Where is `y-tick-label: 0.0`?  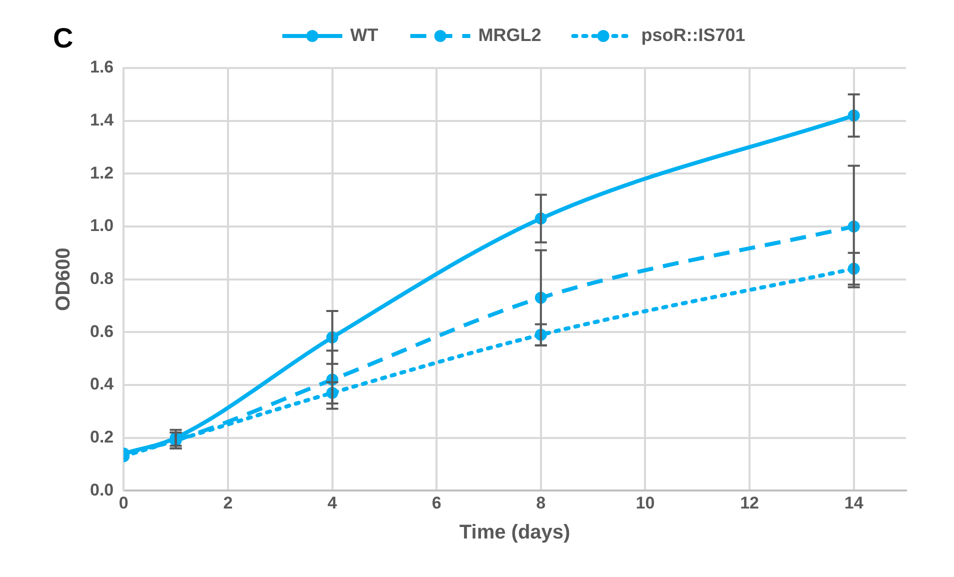 y-tick-label: 0.0 is located at coordinates (102, 490).